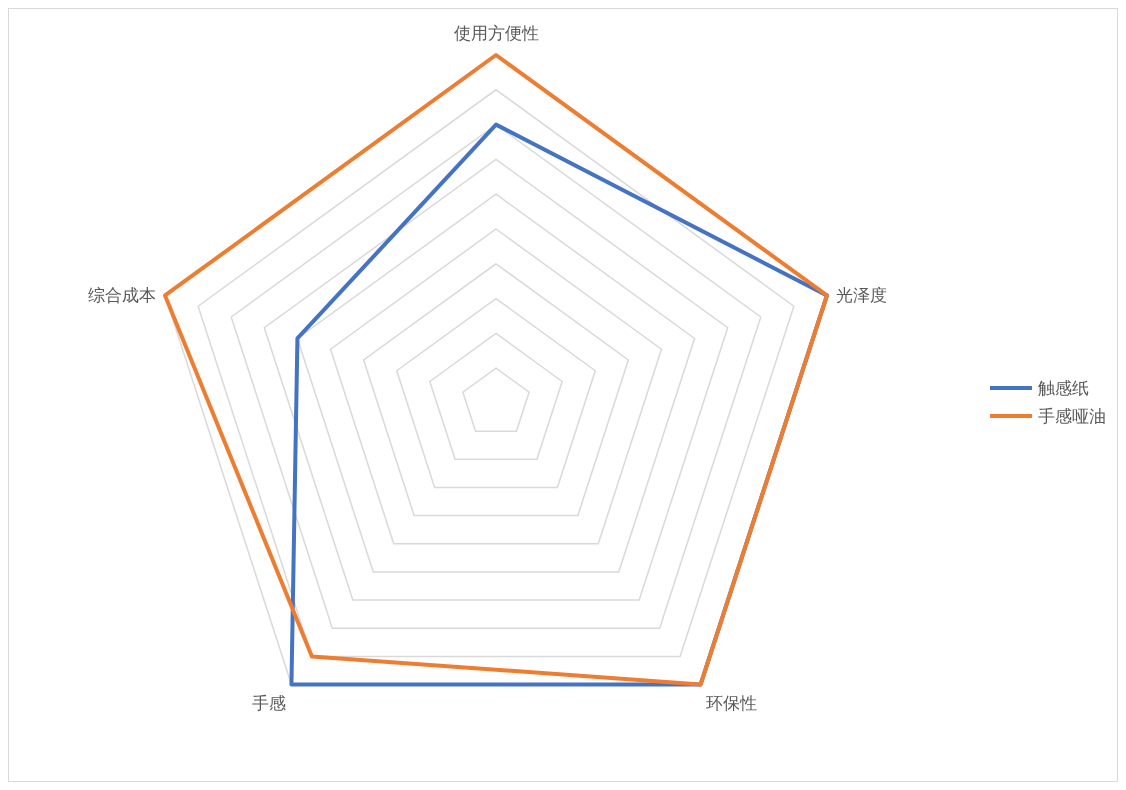  Describe the element at coordinates (862, 295) in the screenshot. I see `spoke-label: 光泽度` at that location.